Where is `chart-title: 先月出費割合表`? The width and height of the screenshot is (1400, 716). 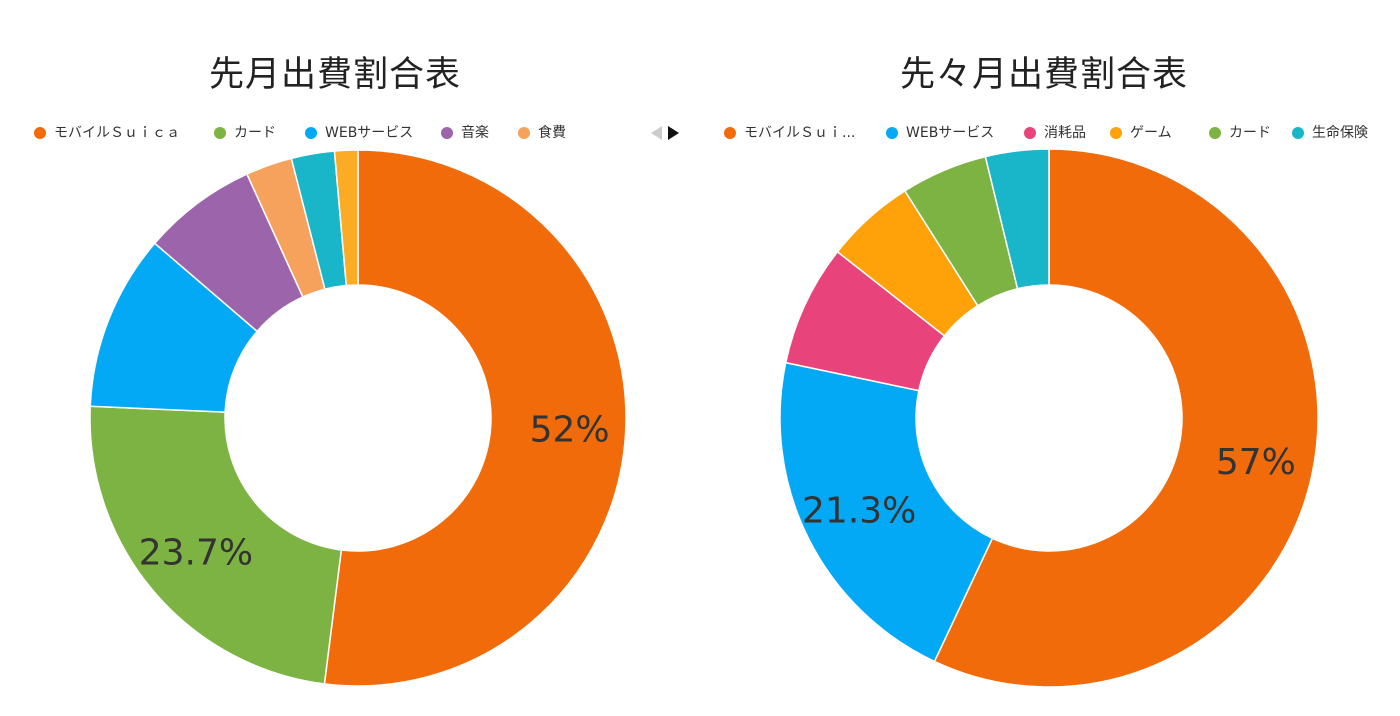 chart-title: 先月出費割合表 is located at coordinates (334, 75).